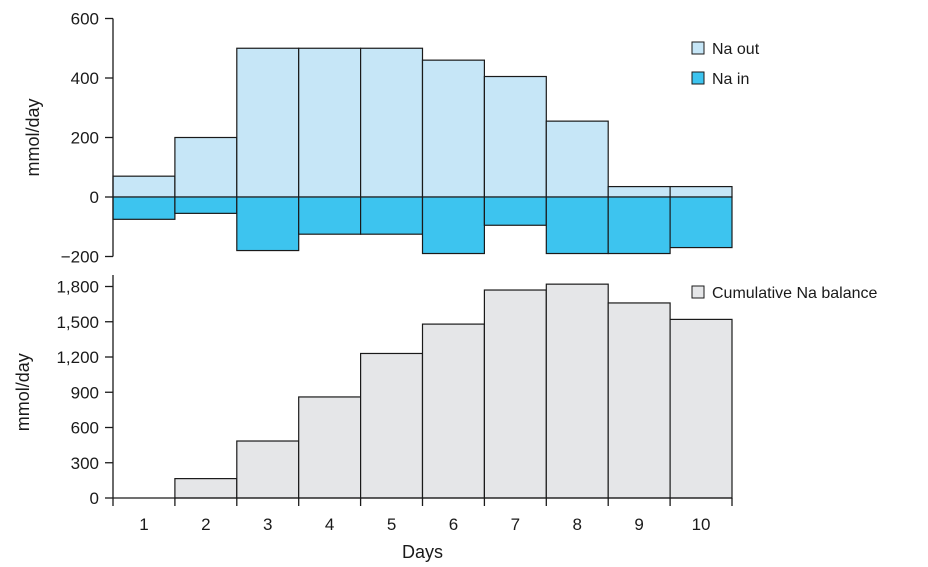  What do you see at coordinates (698, 78) in the screenshot?
I see `legend-swatch-na-in` at bounding box center [698, 78].